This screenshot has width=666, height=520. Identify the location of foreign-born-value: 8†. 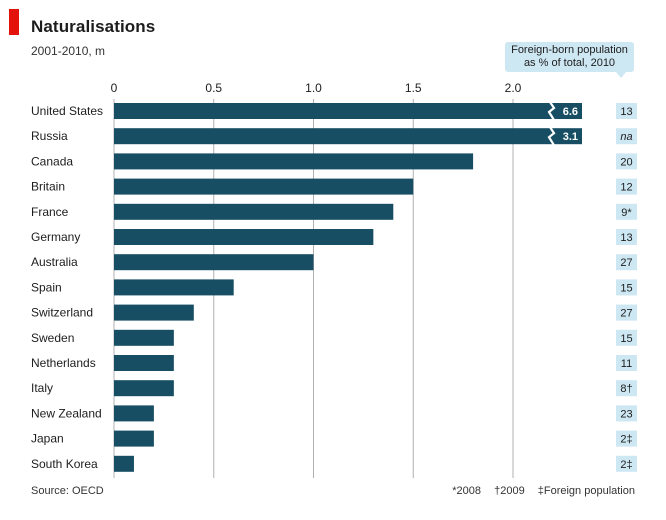
(626, 389).